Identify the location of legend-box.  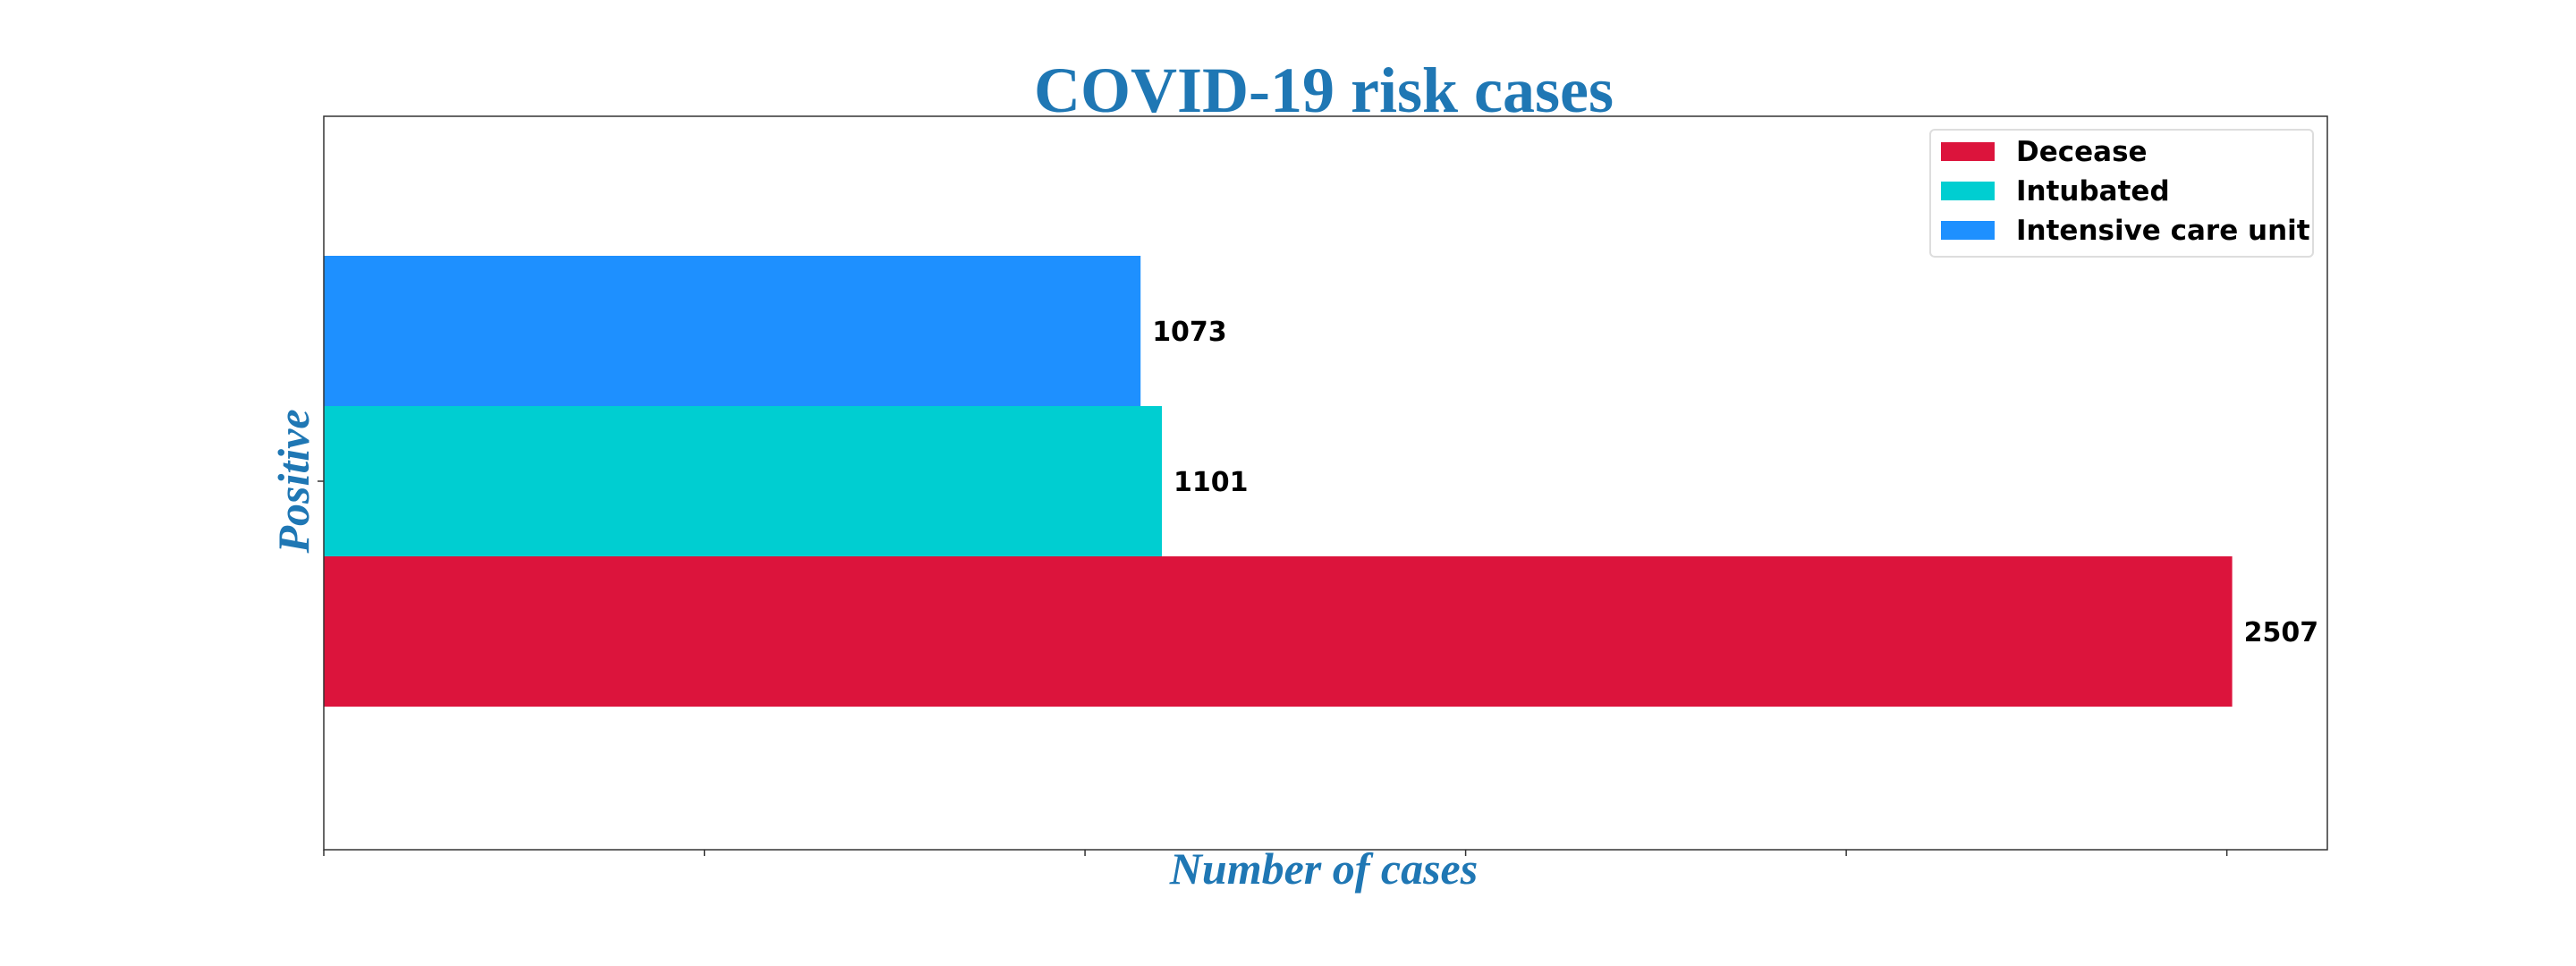
(2121, 193).